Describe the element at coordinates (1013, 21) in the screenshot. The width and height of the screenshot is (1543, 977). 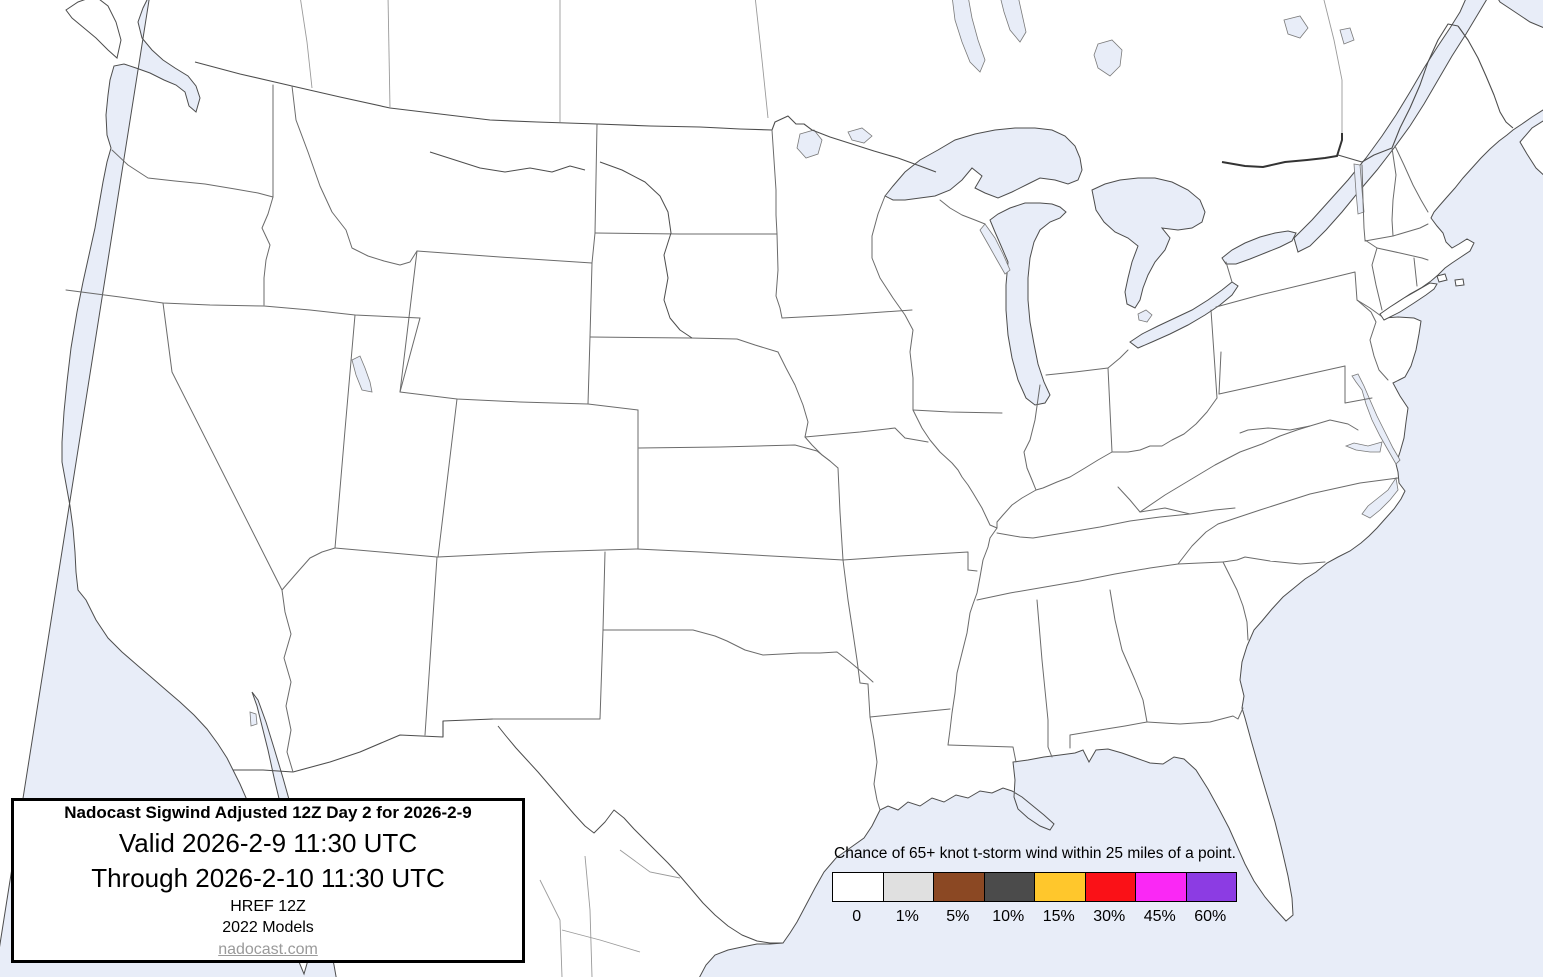
I see `lake-winnipegosis` at that location.